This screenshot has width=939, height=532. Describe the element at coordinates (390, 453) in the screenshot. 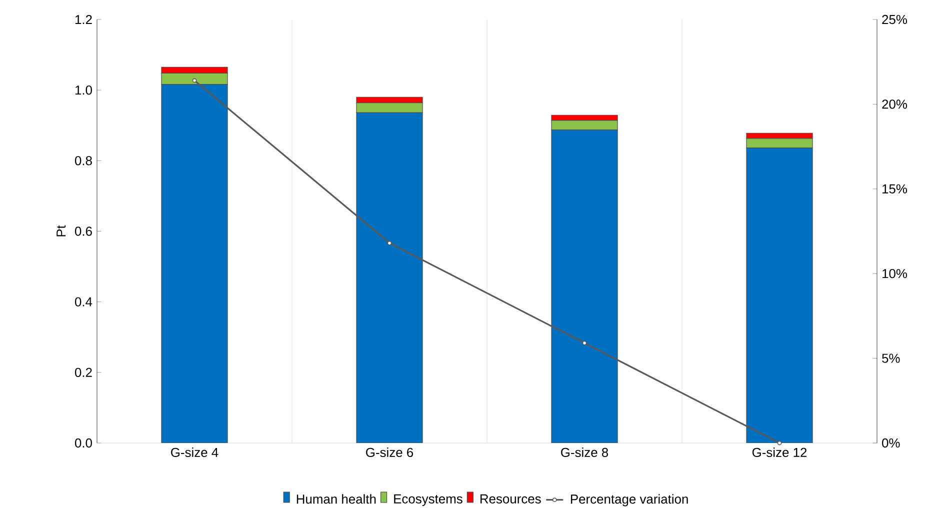

I see `x-tick-label: G-size 6` at that location.